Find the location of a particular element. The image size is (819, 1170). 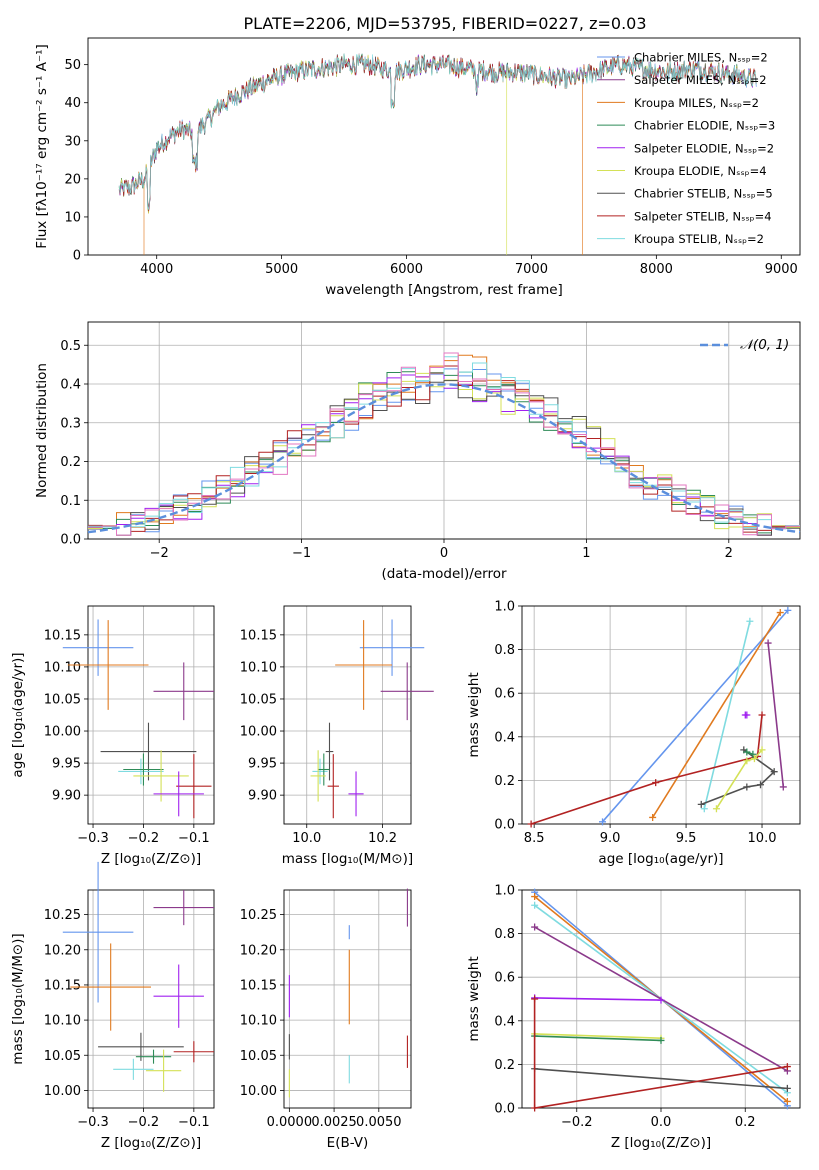

x-tick-label: 9.0 is located at coordinates (610, 838).